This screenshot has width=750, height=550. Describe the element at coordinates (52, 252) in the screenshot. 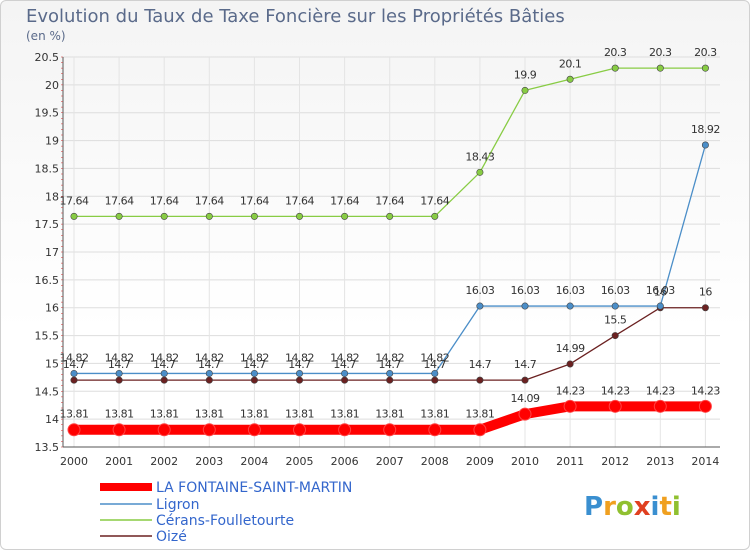

I see `y-tick-label: 17` at that location.